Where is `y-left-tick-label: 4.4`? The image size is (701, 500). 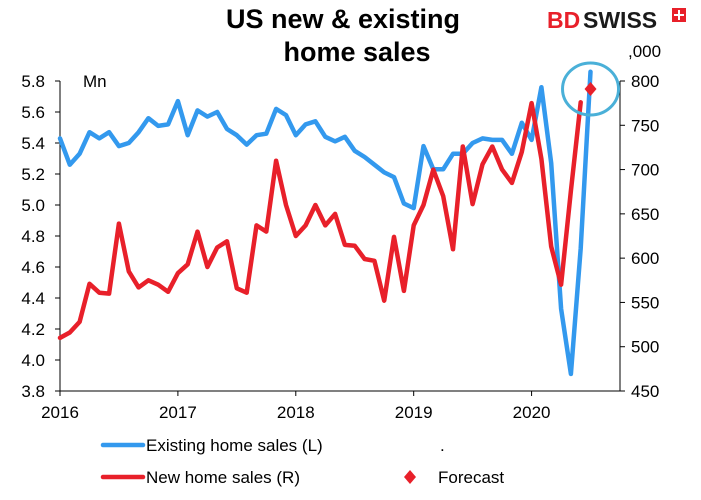 y-left-tick-label: 4.4 is located at coordinates (33, 298).